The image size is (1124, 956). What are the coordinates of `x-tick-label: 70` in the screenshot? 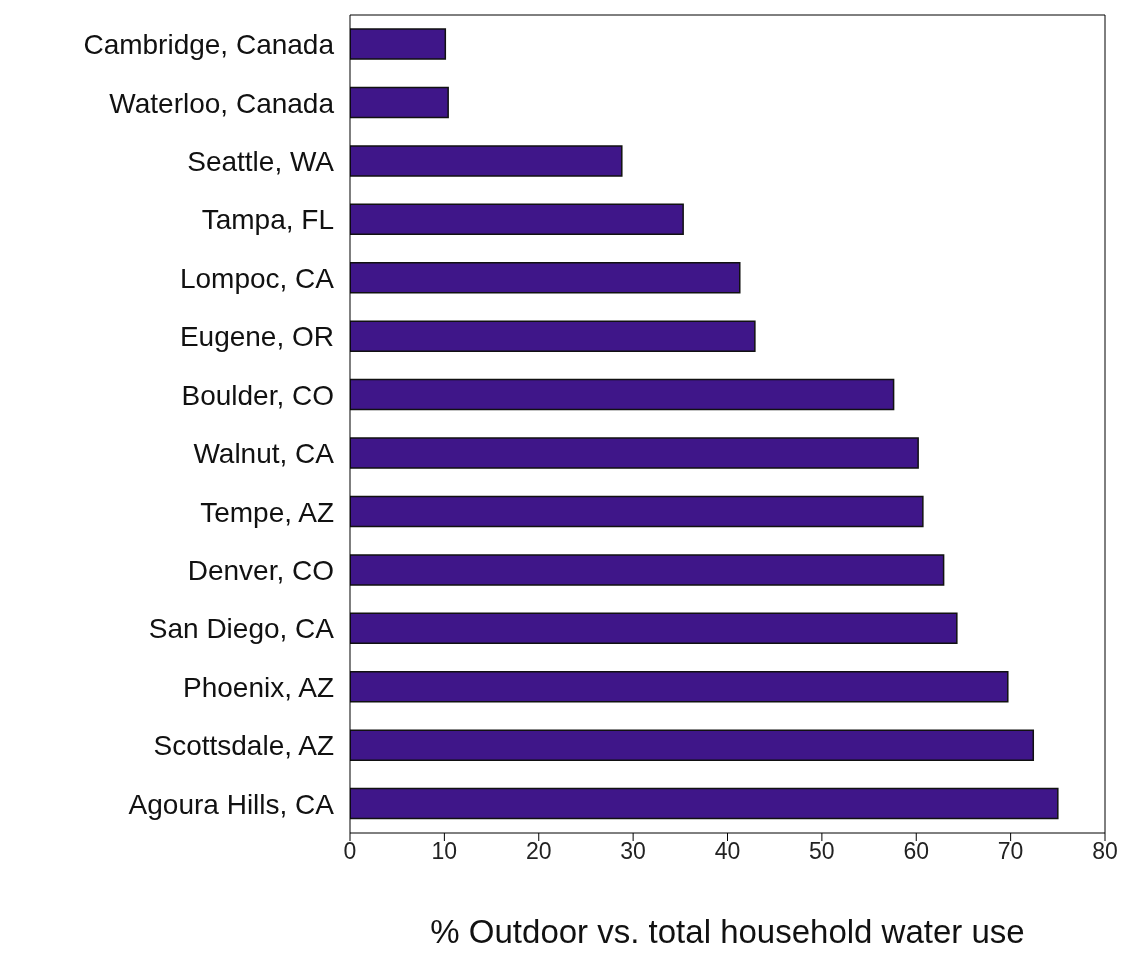 It's located at (1010, 851).